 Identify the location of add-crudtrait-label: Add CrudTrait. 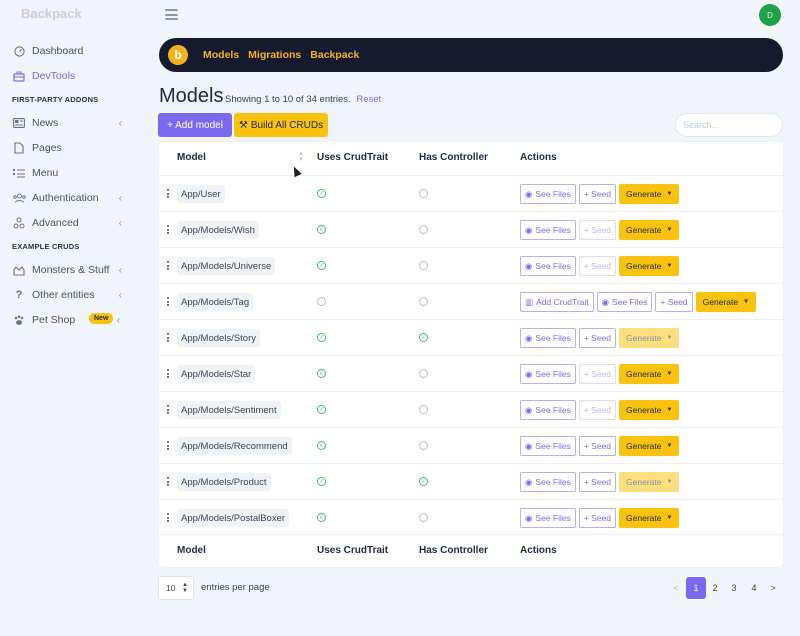
(562, 302).